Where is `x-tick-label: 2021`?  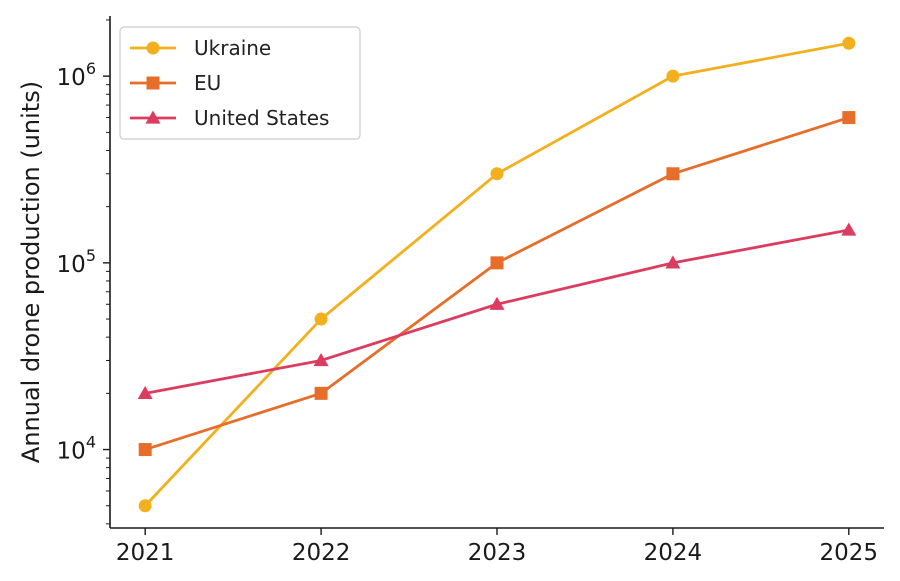 x-tick-label: 2021 is located at coordinates (145, 553).